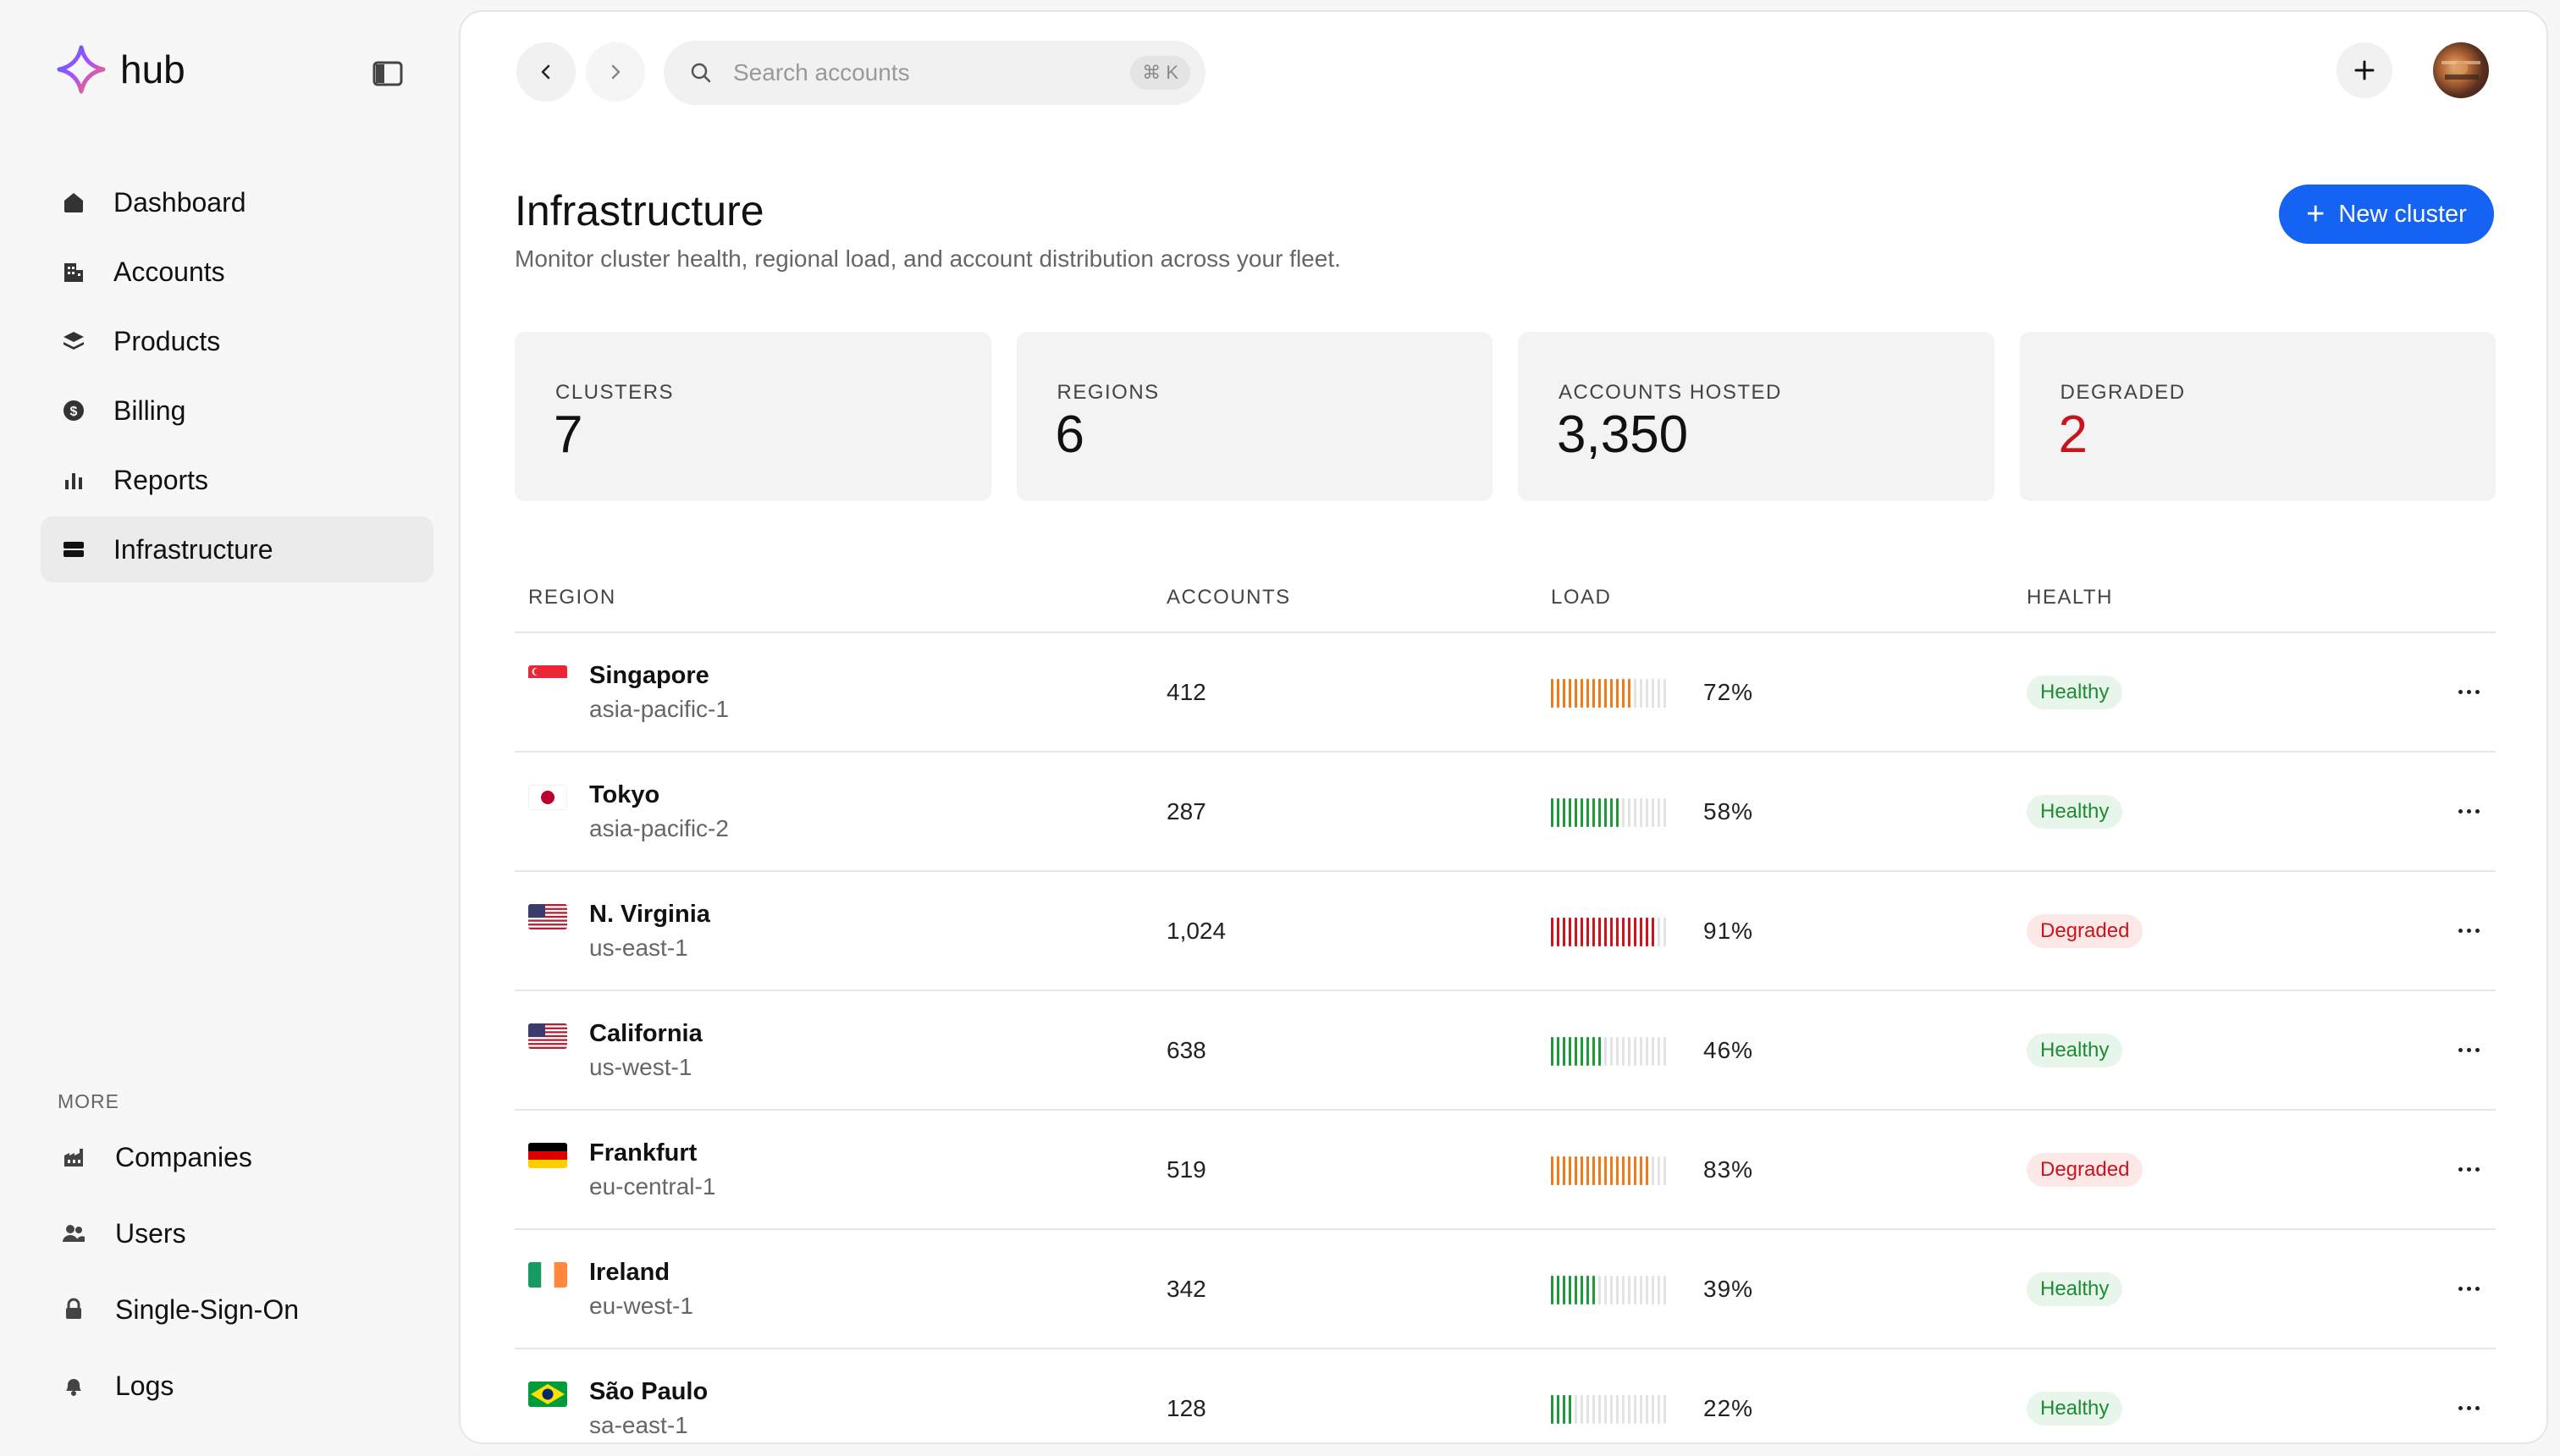  I want to click on sidebar-item-label: Reports, so click(161, 480).